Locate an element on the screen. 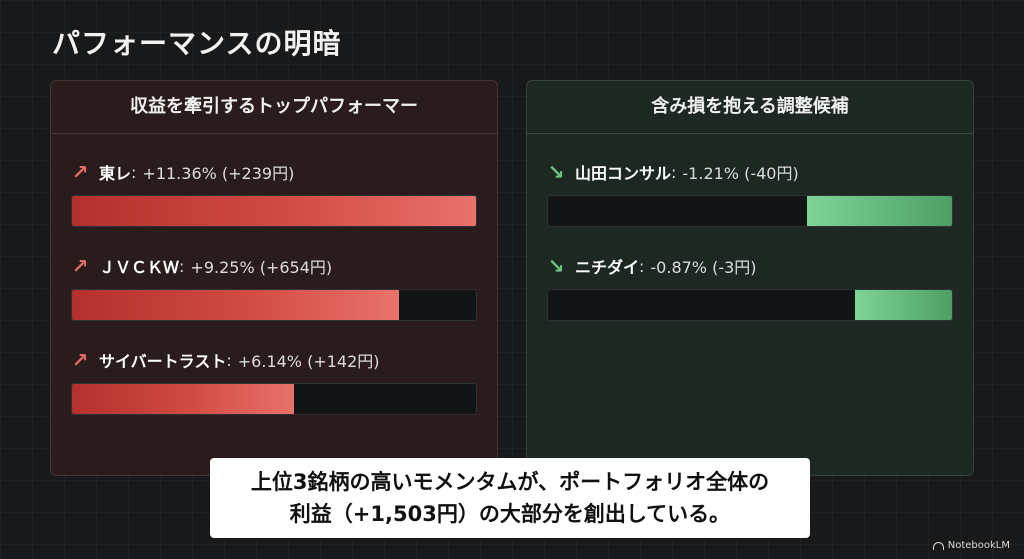 Image resolution: width=1024 pixels, height=559 pixels. stock-name: ニチダイ is located at coordinates (607, 267).